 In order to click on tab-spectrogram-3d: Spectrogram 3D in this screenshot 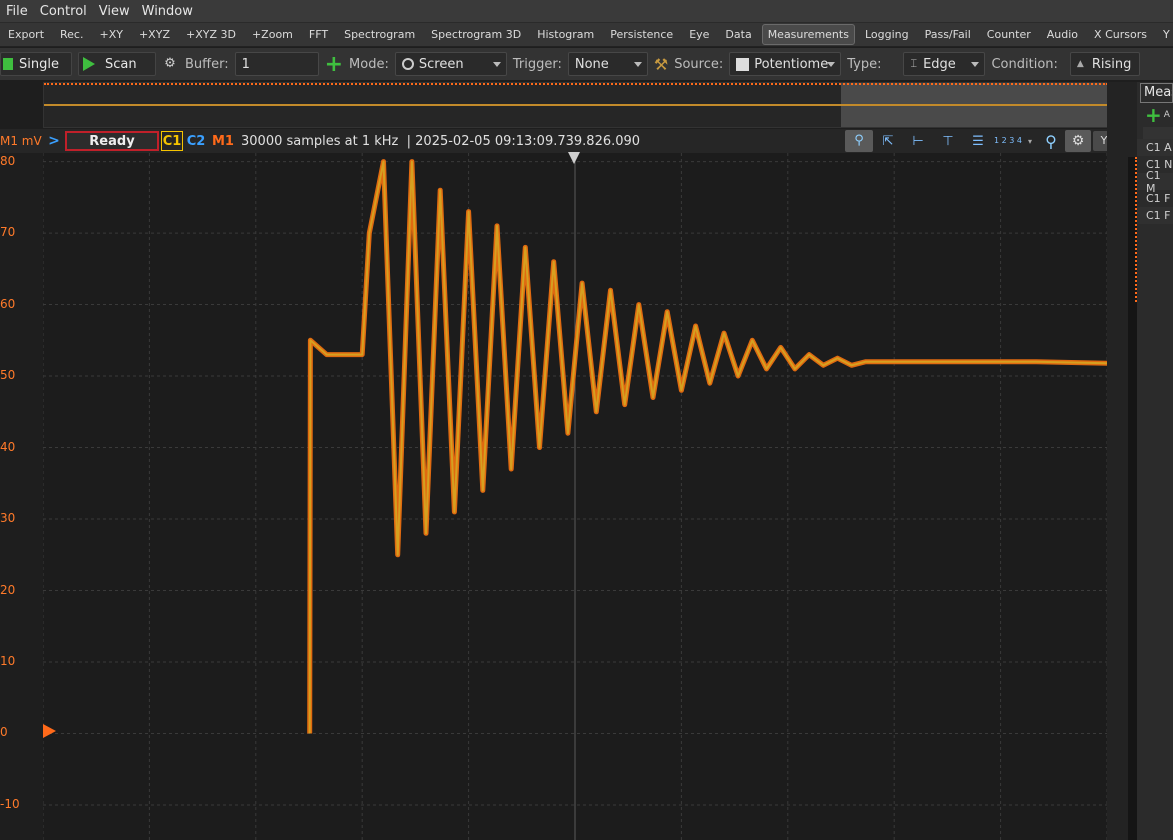, I will do `click(476, 34)`.